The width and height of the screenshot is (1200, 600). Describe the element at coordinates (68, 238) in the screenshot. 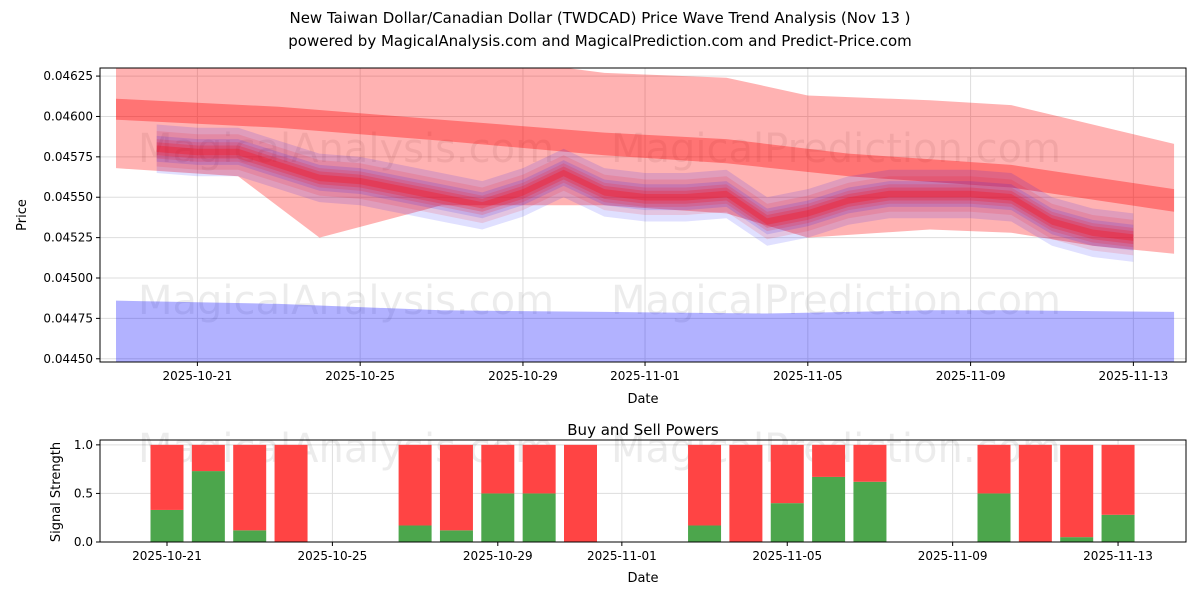

I see `y-tick-label: 0.04525` at that location.